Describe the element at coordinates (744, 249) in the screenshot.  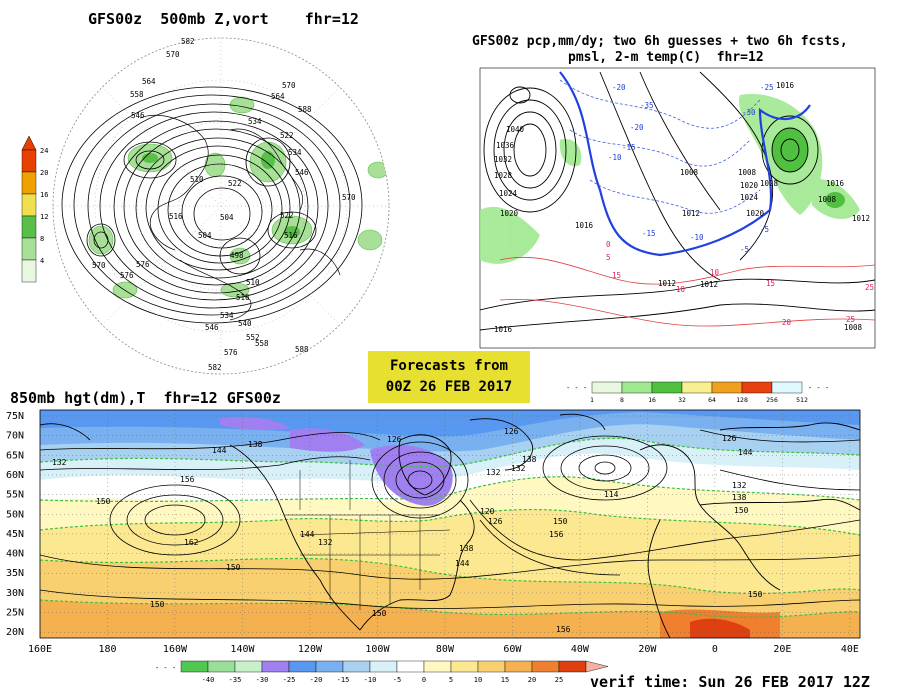
I see `temp-label: -5` at that location.